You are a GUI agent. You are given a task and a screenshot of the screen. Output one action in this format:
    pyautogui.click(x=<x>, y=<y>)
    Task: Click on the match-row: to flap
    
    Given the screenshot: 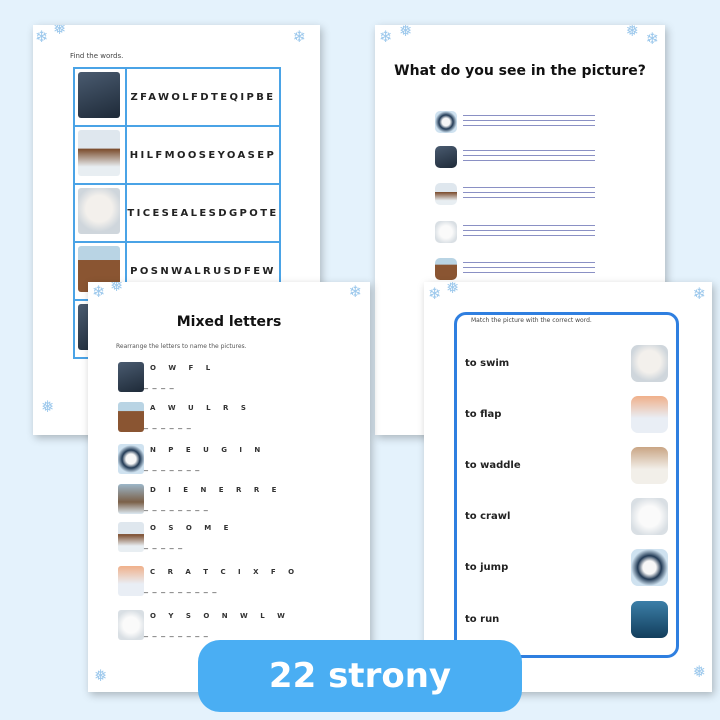 What is the action you would take?
    pyautogui.click(x=566, y=414)
    